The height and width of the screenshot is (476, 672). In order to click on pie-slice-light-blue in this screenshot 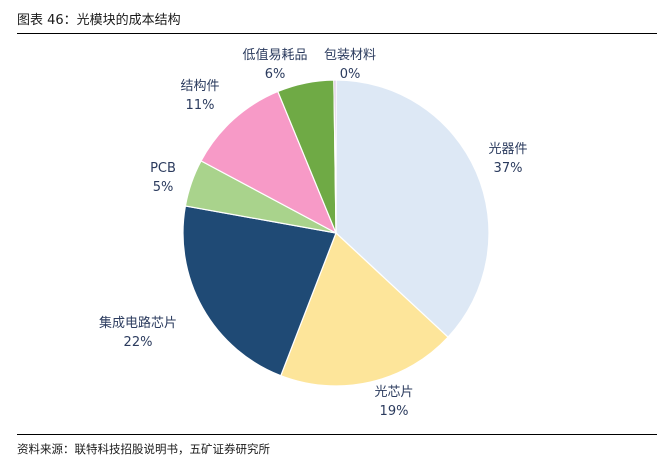, I will do `click(412, 209)`.